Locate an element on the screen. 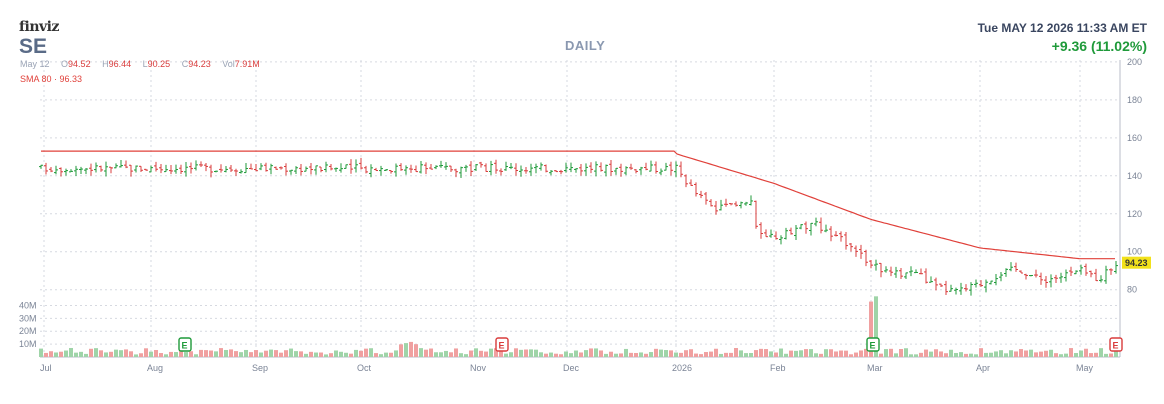  volume-tick-label: 20M is located at coordinates (28, 331).